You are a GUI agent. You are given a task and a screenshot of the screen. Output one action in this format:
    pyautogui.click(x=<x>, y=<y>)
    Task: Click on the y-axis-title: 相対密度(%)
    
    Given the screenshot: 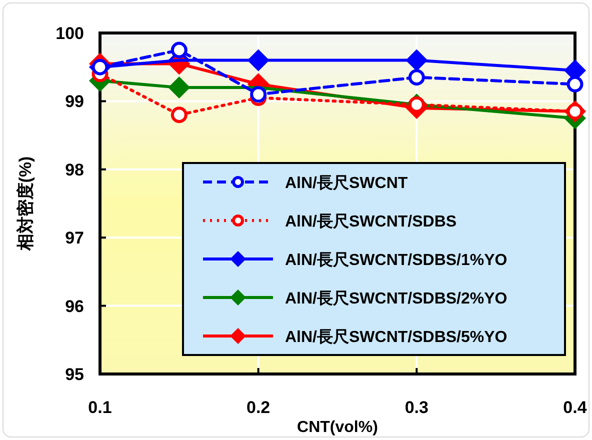 What is the action you would take?
    pyautogui.click(x=25, y=204)
    